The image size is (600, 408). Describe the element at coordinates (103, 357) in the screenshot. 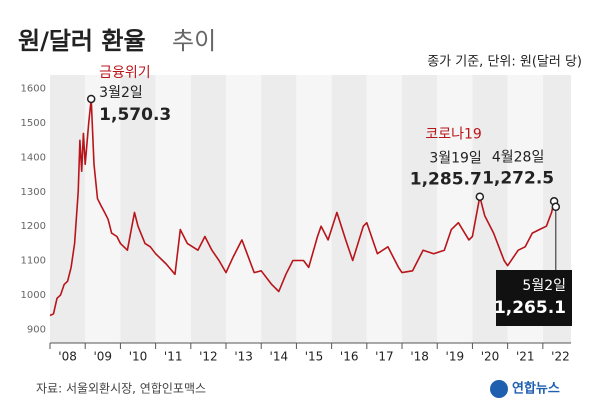

I see `x-tick-label: '09` at that location.